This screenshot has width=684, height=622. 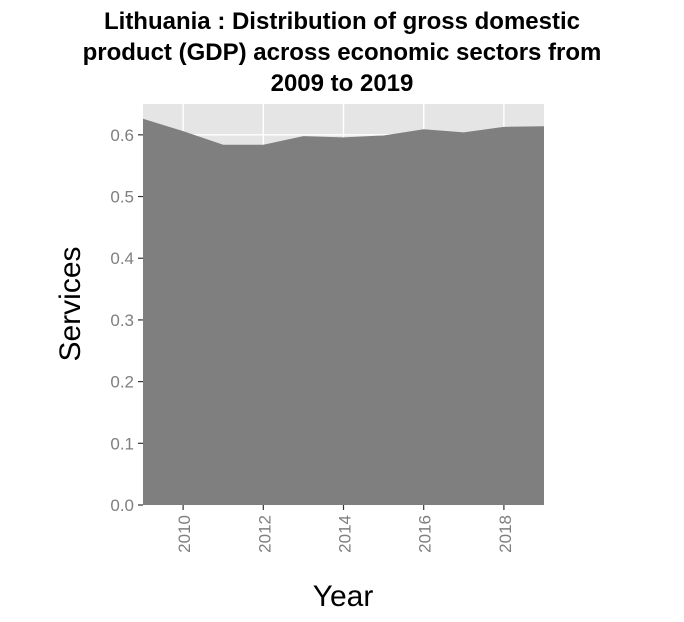 I want to click on x-axis-label: Year, so click(x=343, y=596).